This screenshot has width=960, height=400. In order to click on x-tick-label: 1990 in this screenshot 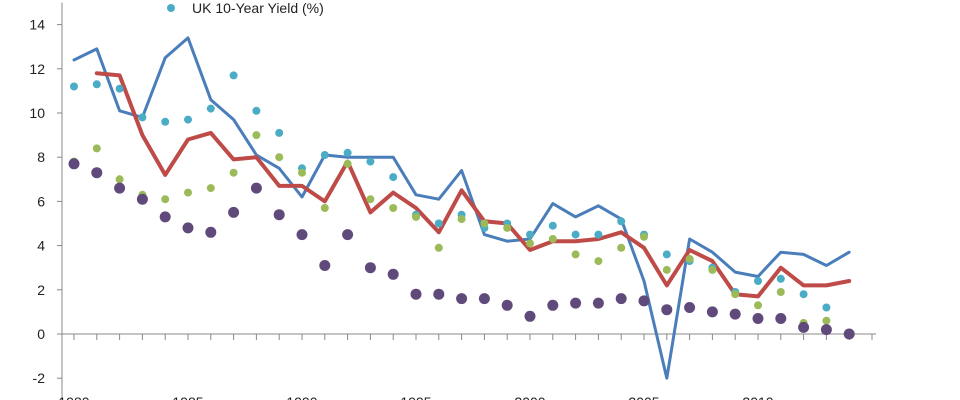, I will do `click(301, 397)`.